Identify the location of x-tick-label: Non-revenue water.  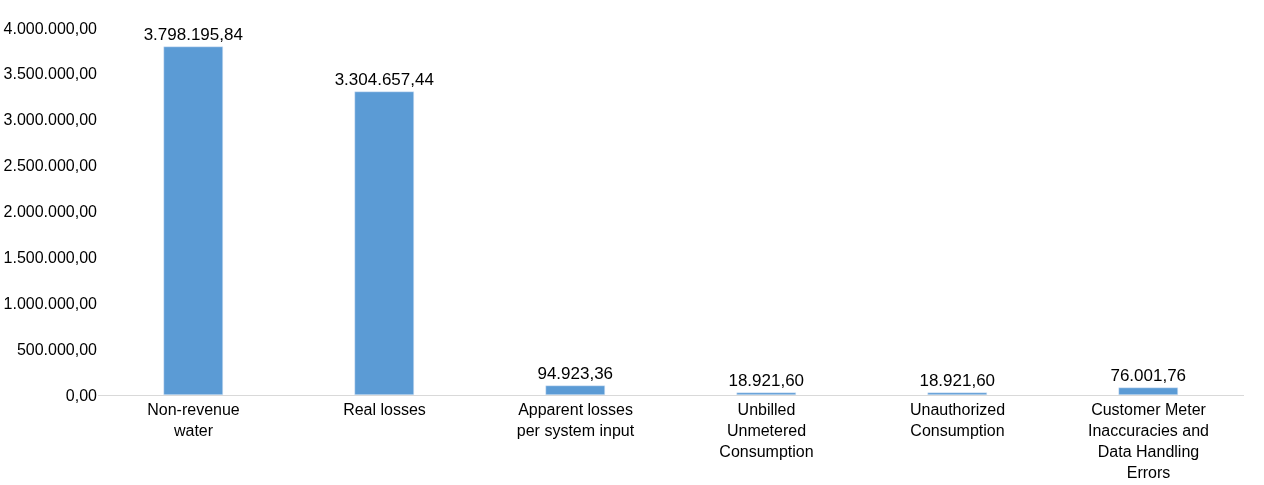
(193, 420).